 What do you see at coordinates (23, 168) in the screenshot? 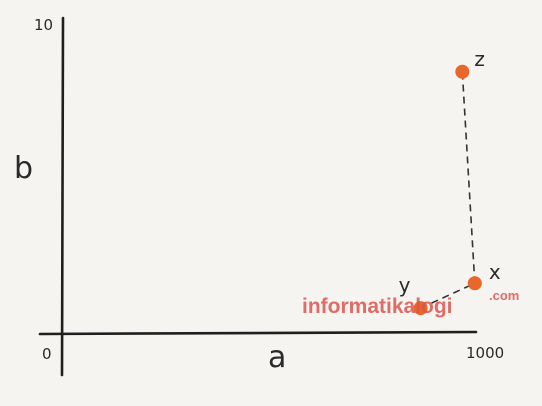
I see `y-axis-label: b` at bounding box center [23, 168].